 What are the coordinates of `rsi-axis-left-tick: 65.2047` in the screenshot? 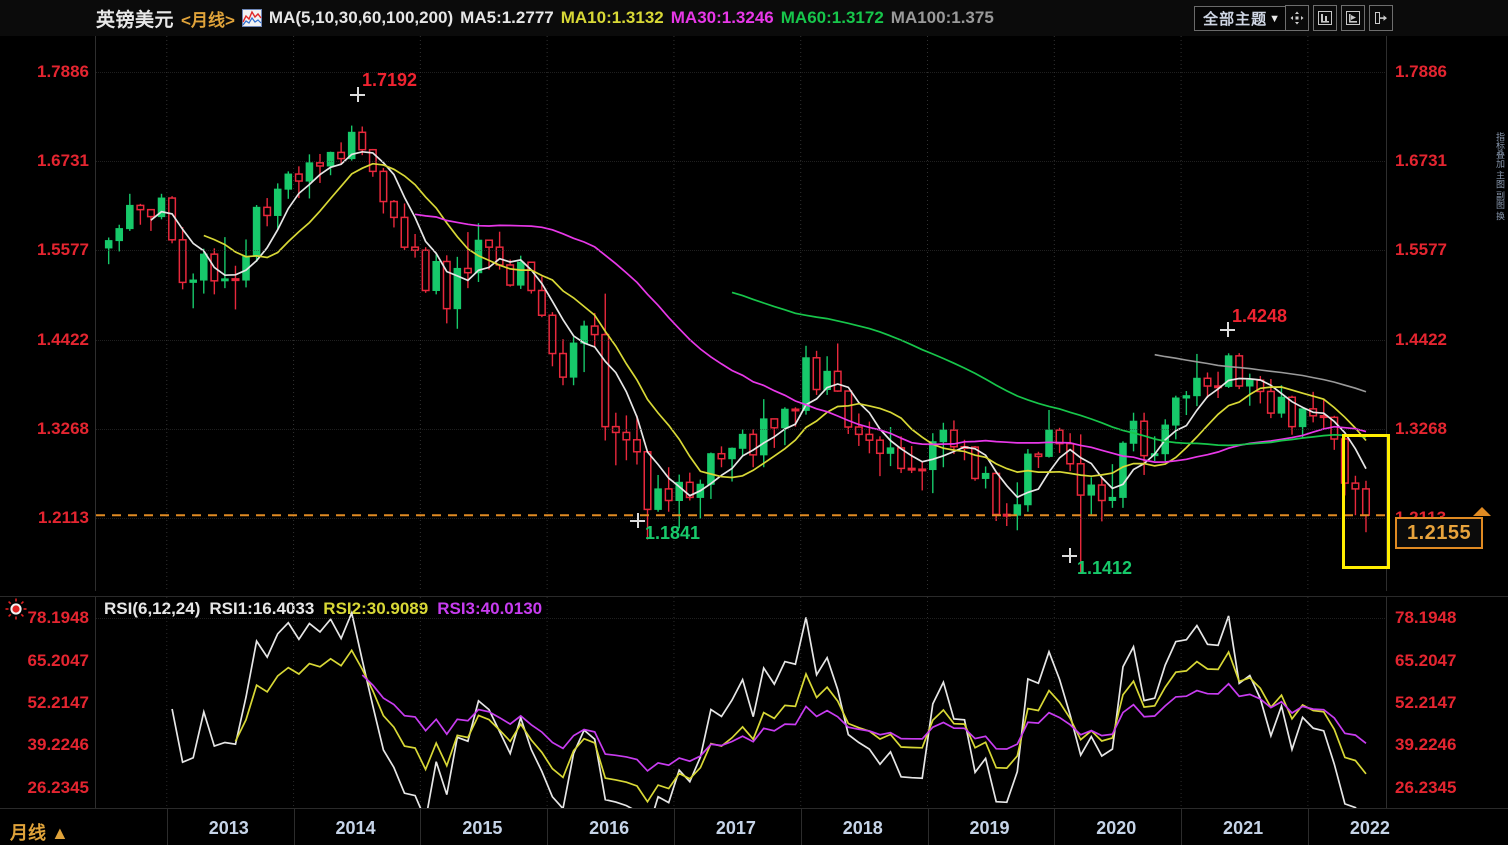 It's located at (58, 660).